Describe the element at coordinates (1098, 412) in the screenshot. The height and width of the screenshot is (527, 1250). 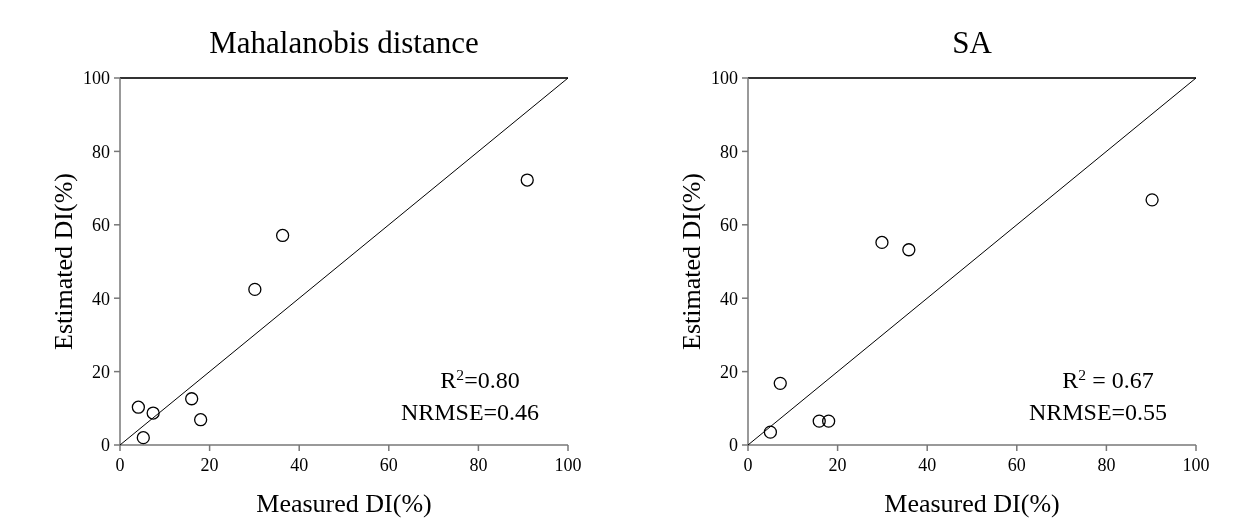
I see `annotation: NRMSE=0.55` at that location.